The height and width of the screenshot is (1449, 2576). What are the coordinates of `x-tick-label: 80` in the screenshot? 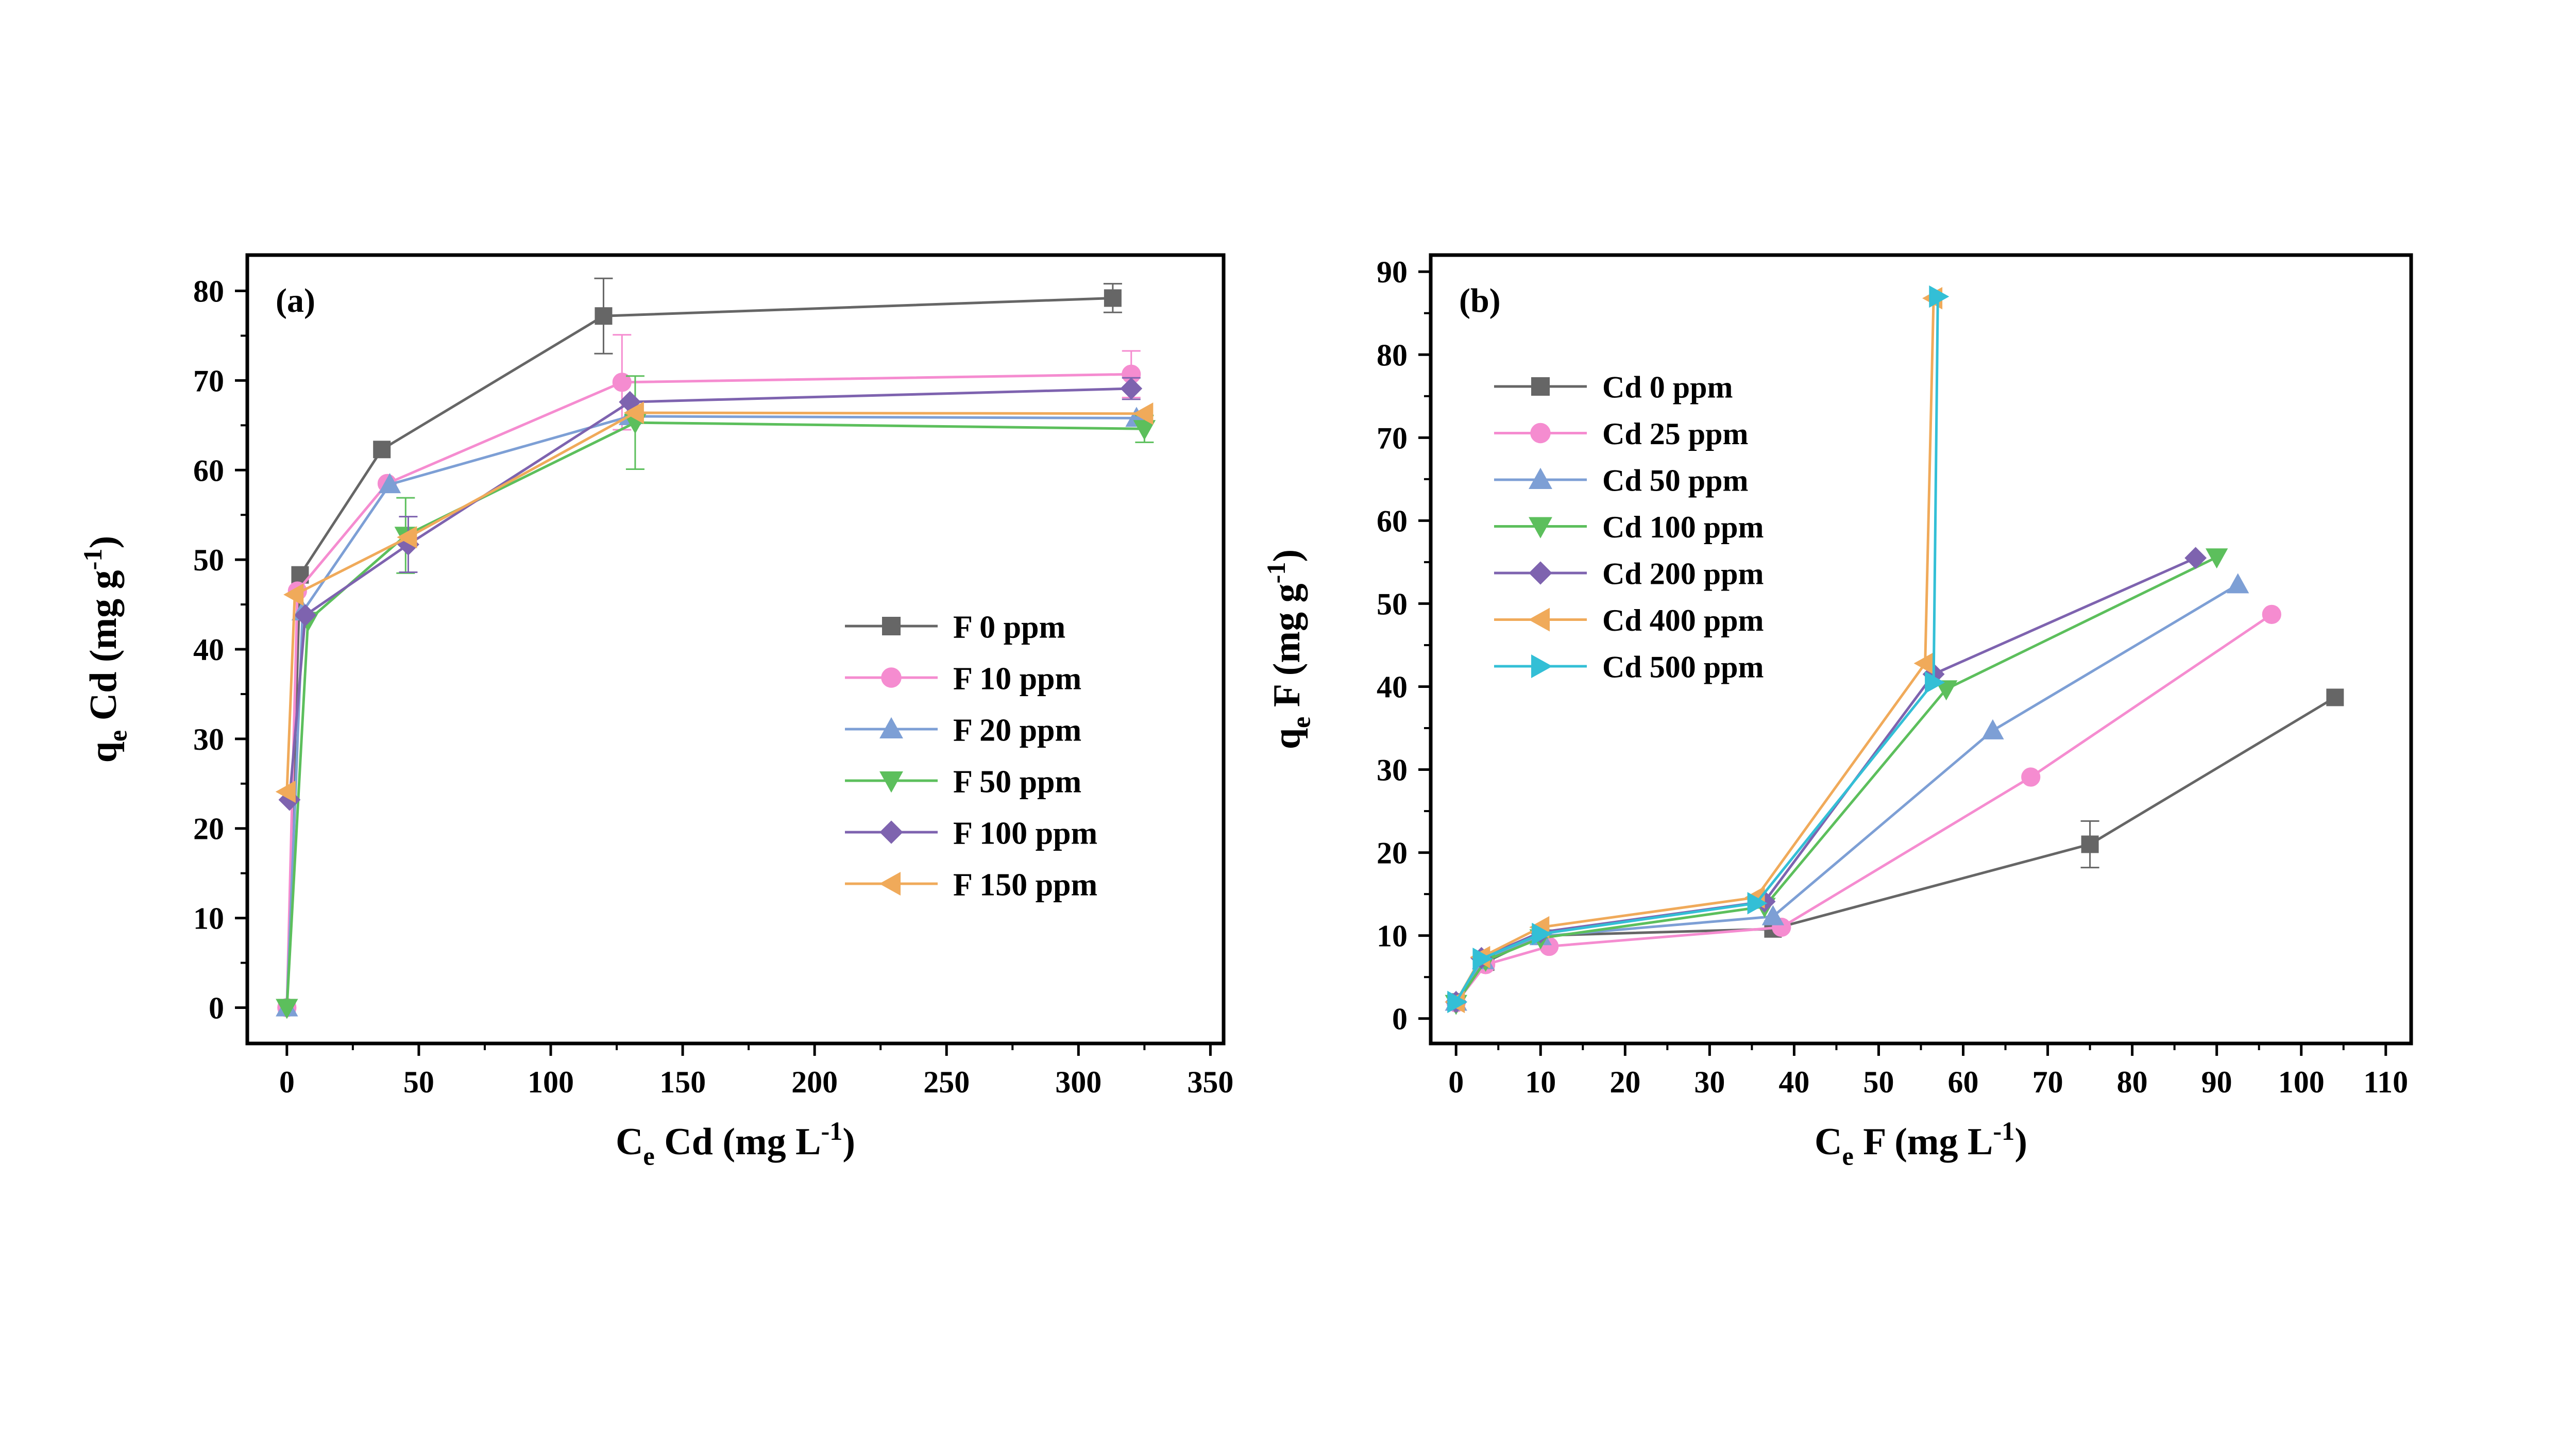 It's located at (2132, 1082).